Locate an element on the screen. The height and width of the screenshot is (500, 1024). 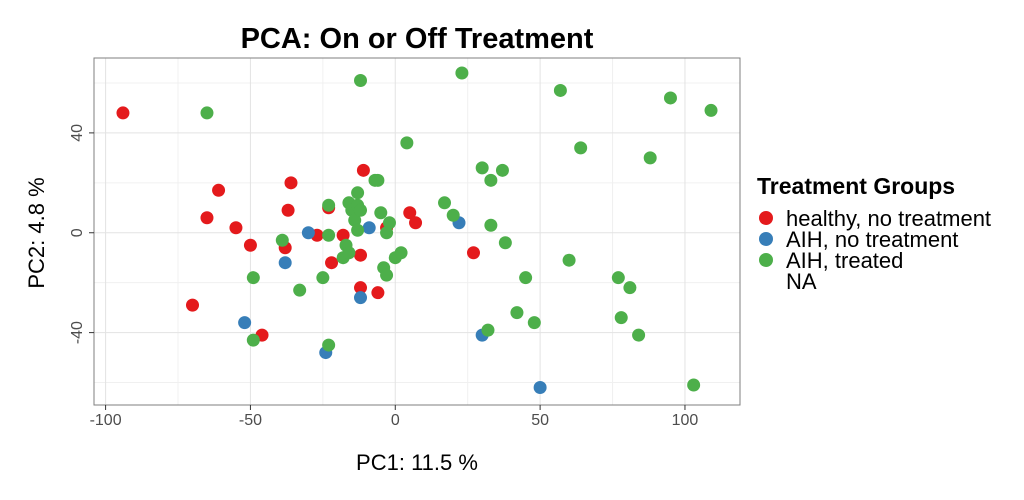
x-tick-label: -50 is located at coordinates (250, 420).